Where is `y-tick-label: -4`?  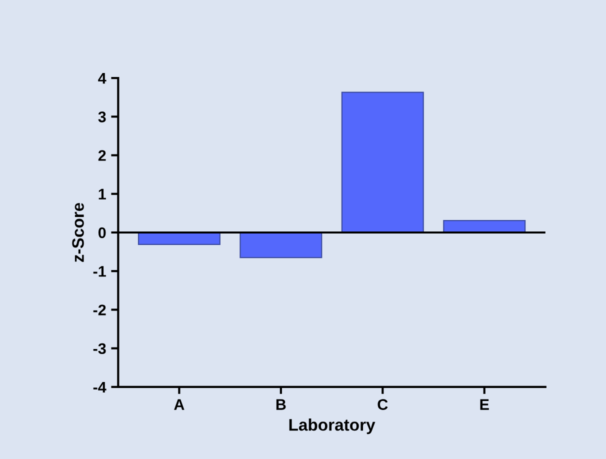 y-tick-label: -4 is located at coordinates (99, 387).